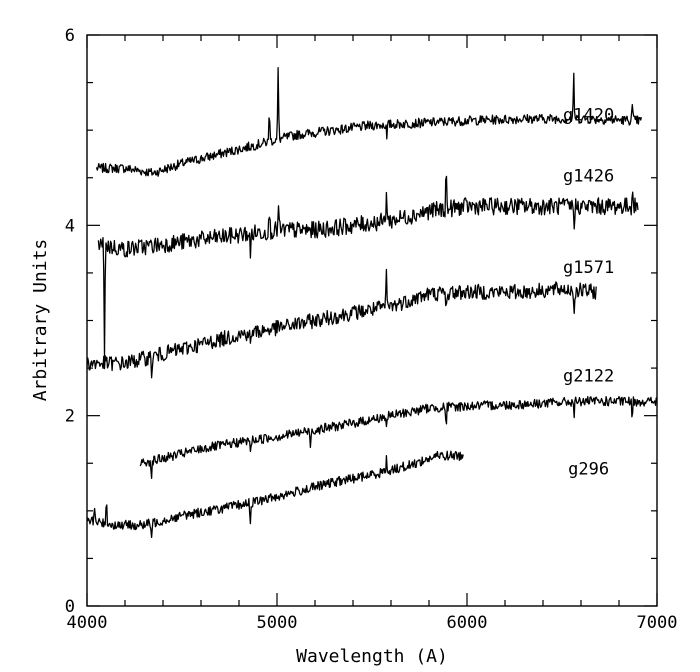 This screenshot has height=672, width=700. What do you see at coordinates (588, 268) in the screenshot?
I see `series-label-g1571: g1571` at bounding box center [588, 268].